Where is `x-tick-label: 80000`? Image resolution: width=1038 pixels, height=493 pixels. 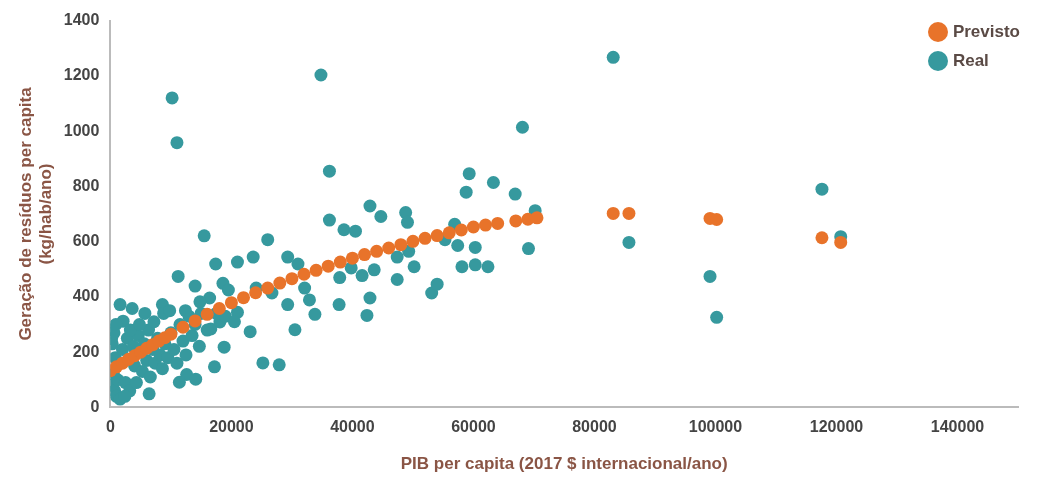 x-tick-label: 80000 is located at coordinates (594, 427).